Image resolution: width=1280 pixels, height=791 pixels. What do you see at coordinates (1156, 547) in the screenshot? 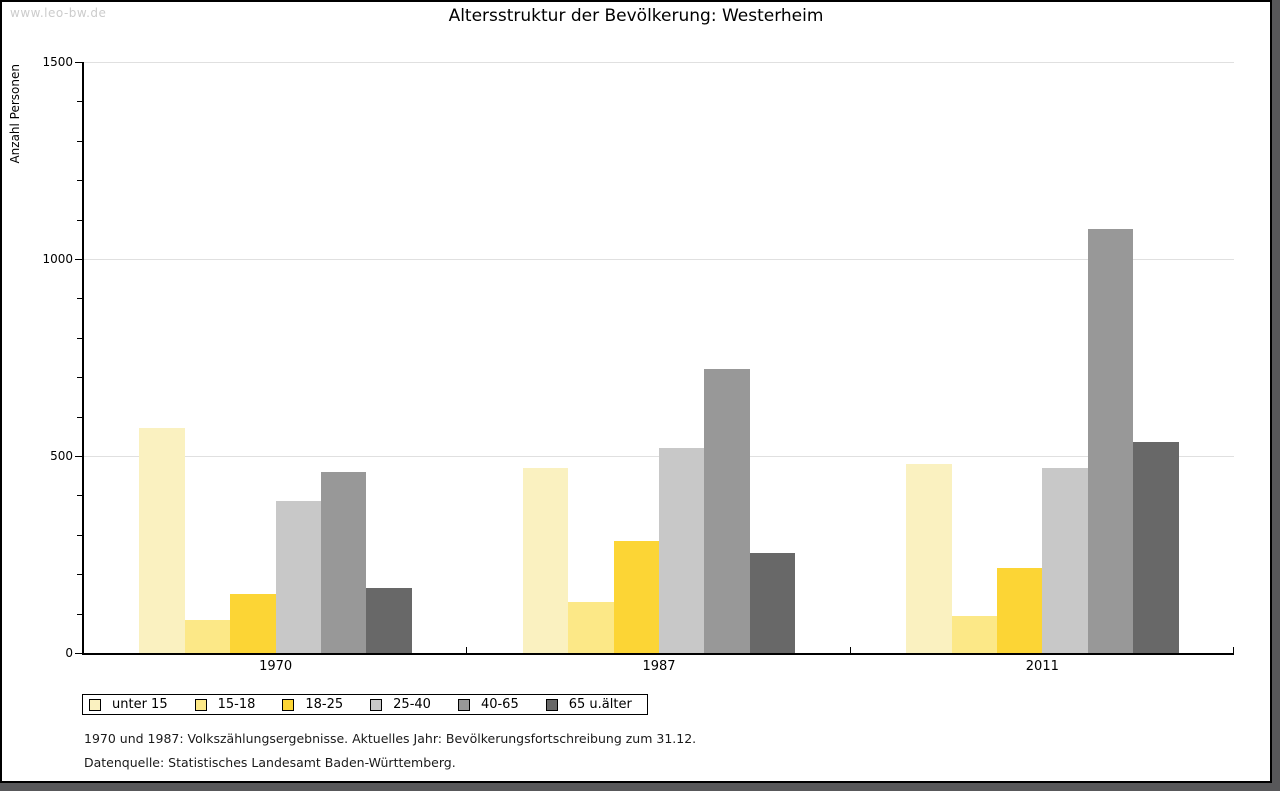
I see `bar-2011-65-u.älter` at bounding box center [1156, 547].